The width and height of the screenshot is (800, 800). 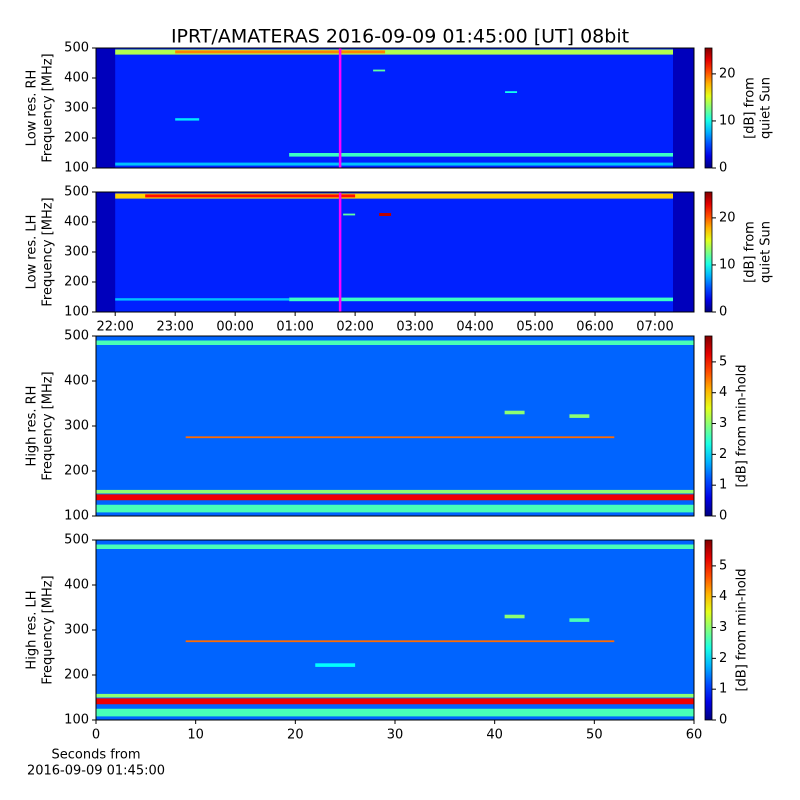 What do you see at coordinates (96, 771) in the screenshot?
I see `x-axis-label: 2016-09-09 01:45:00` at bounding box center [96, 771].